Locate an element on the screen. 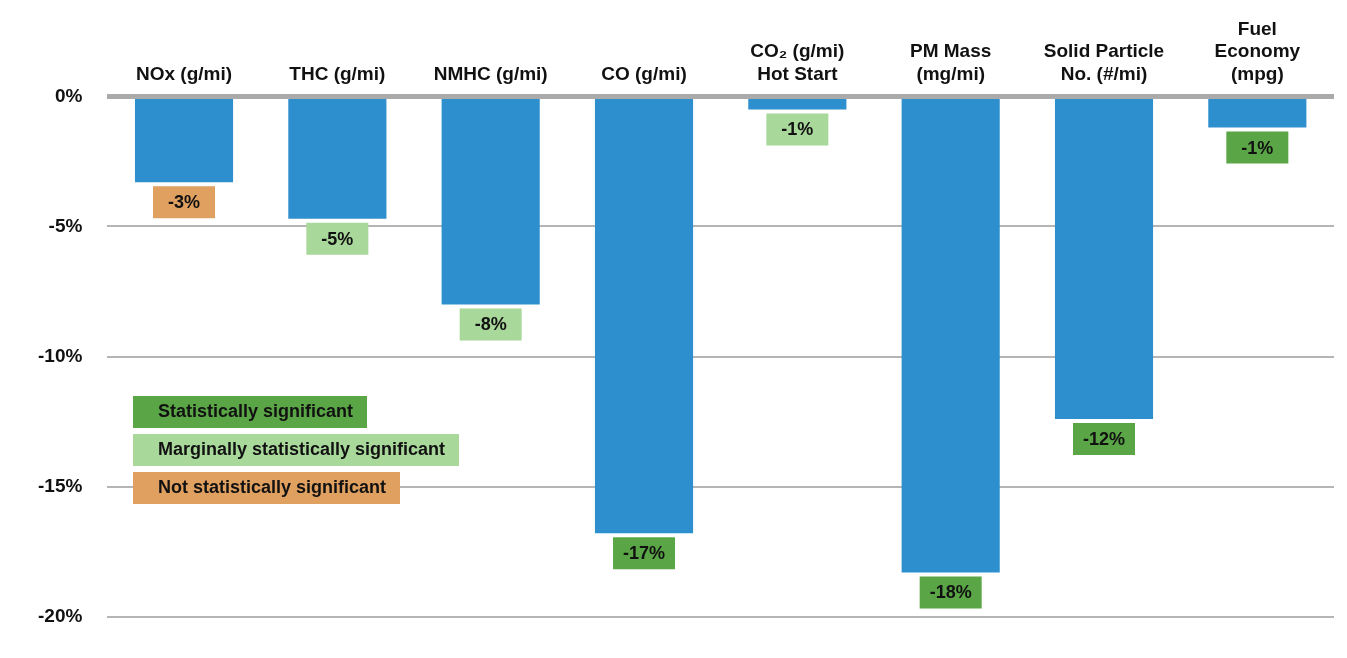 This screenshot has width=1347, height=658. legend-entry: Not statistically significant is located at coordinates (267, 488).